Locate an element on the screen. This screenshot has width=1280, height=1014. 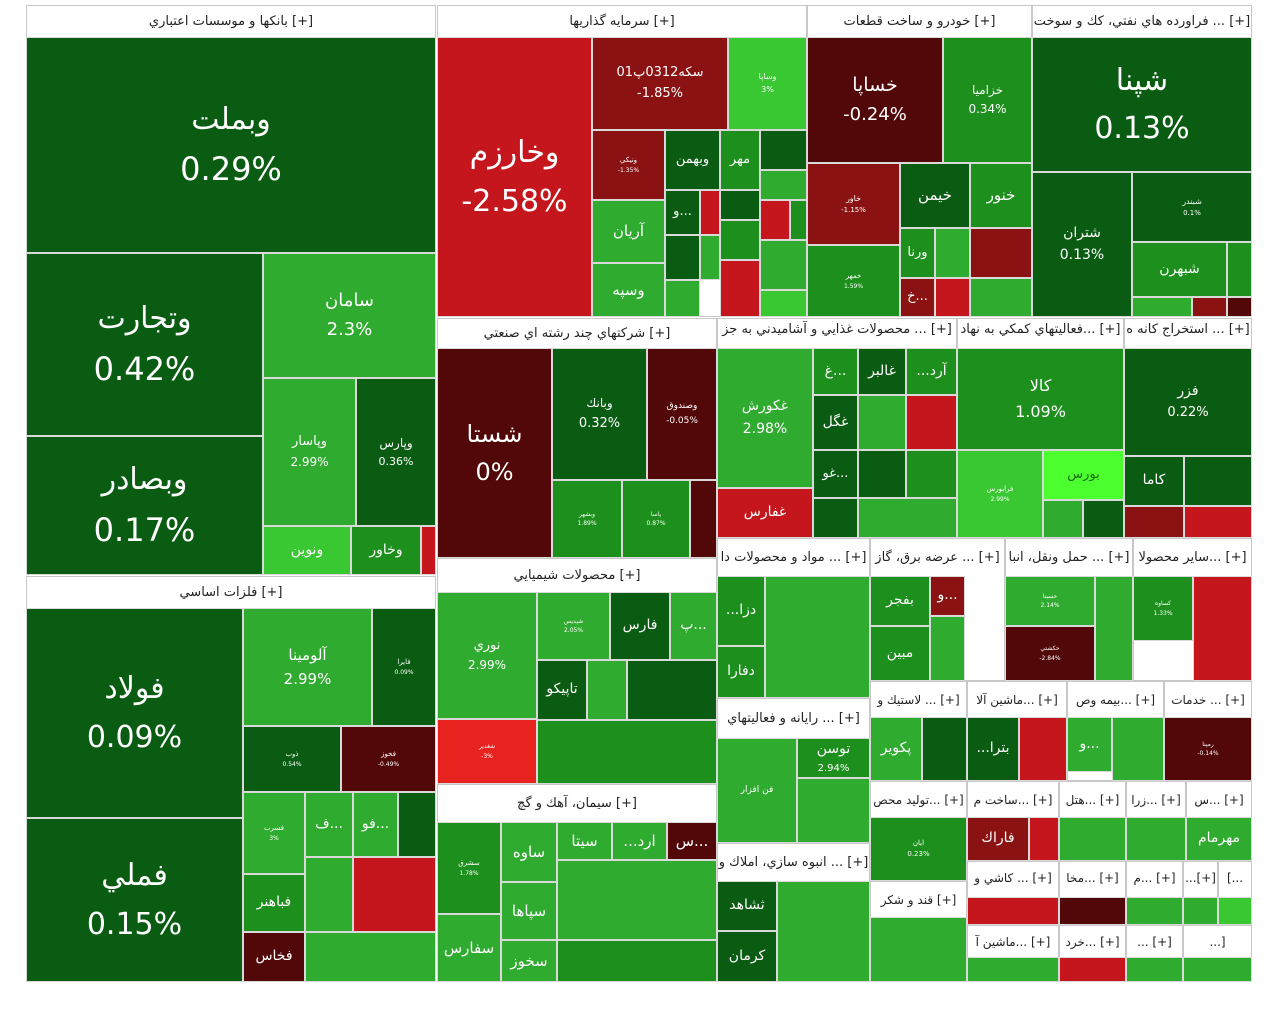
sector-header: [+] ... كاشي و is located at coordinates (1013, 878).